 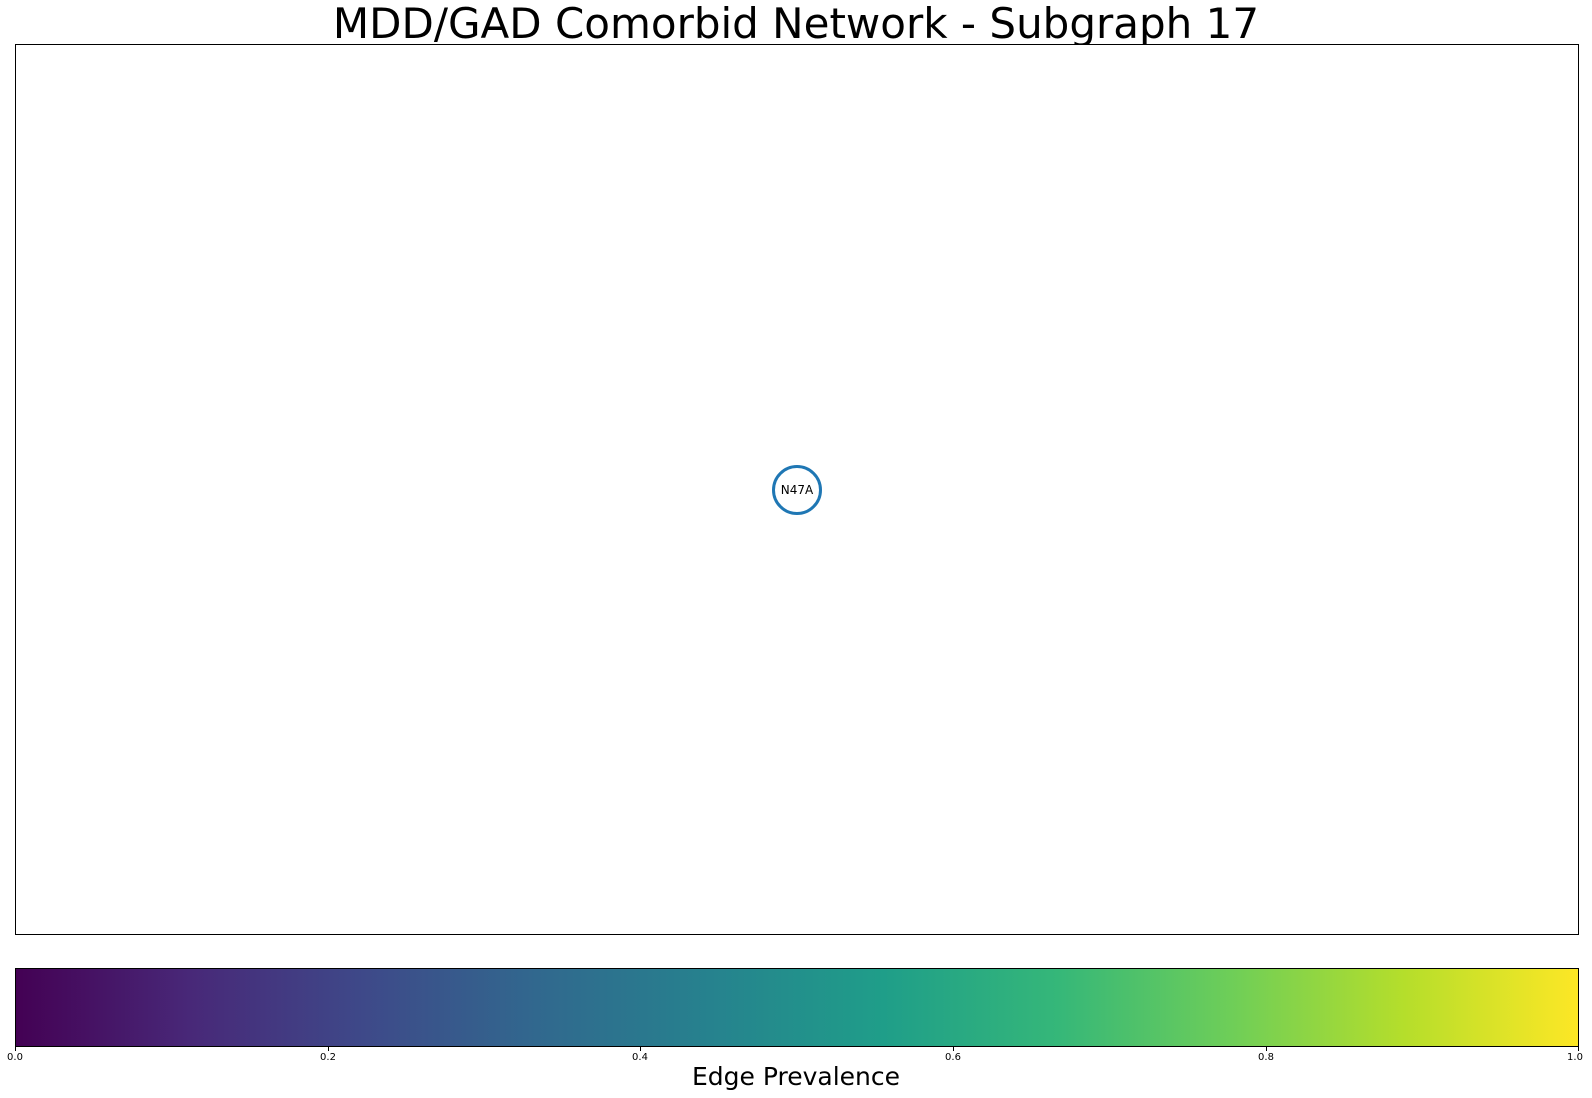 I want to click on colorbar-tick-label: 0.2, so click(x=328, y=1057).